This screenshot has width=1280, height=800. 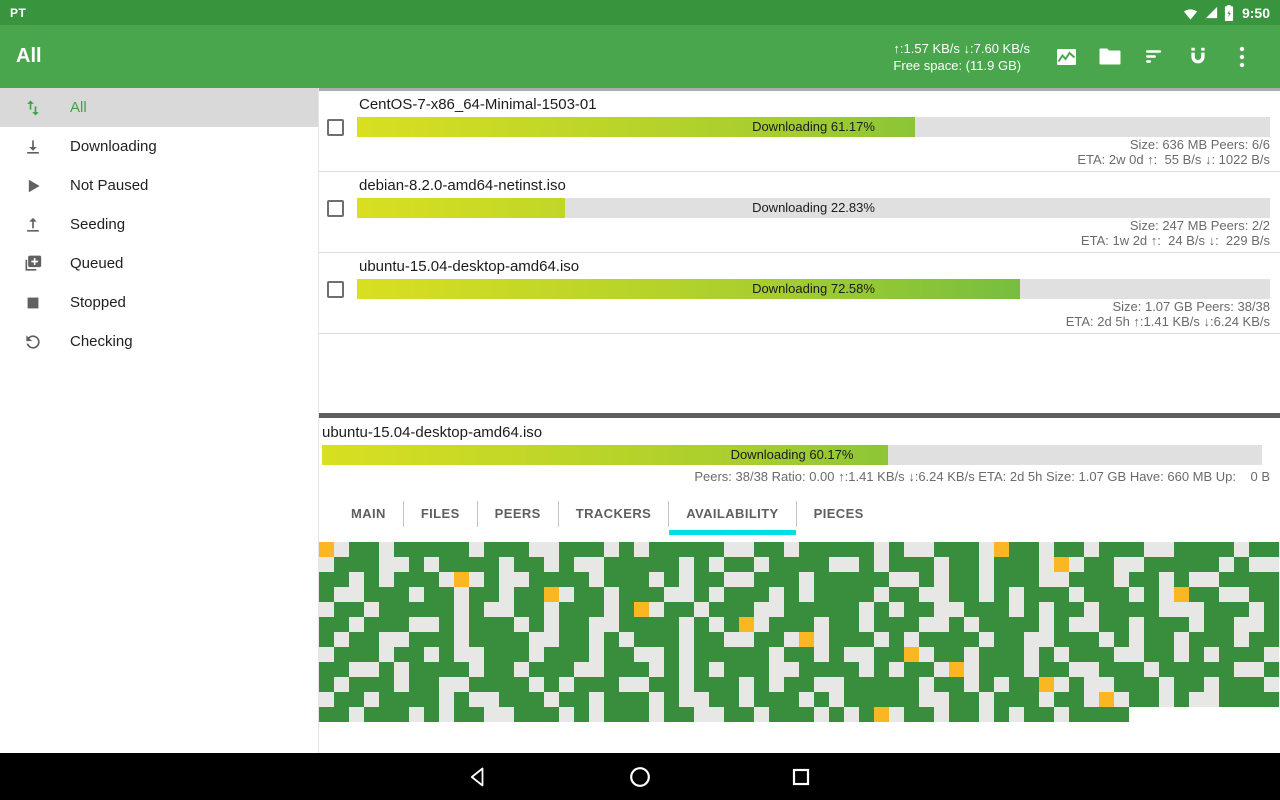 I want to click on back-button, so click(x=479, y=776).